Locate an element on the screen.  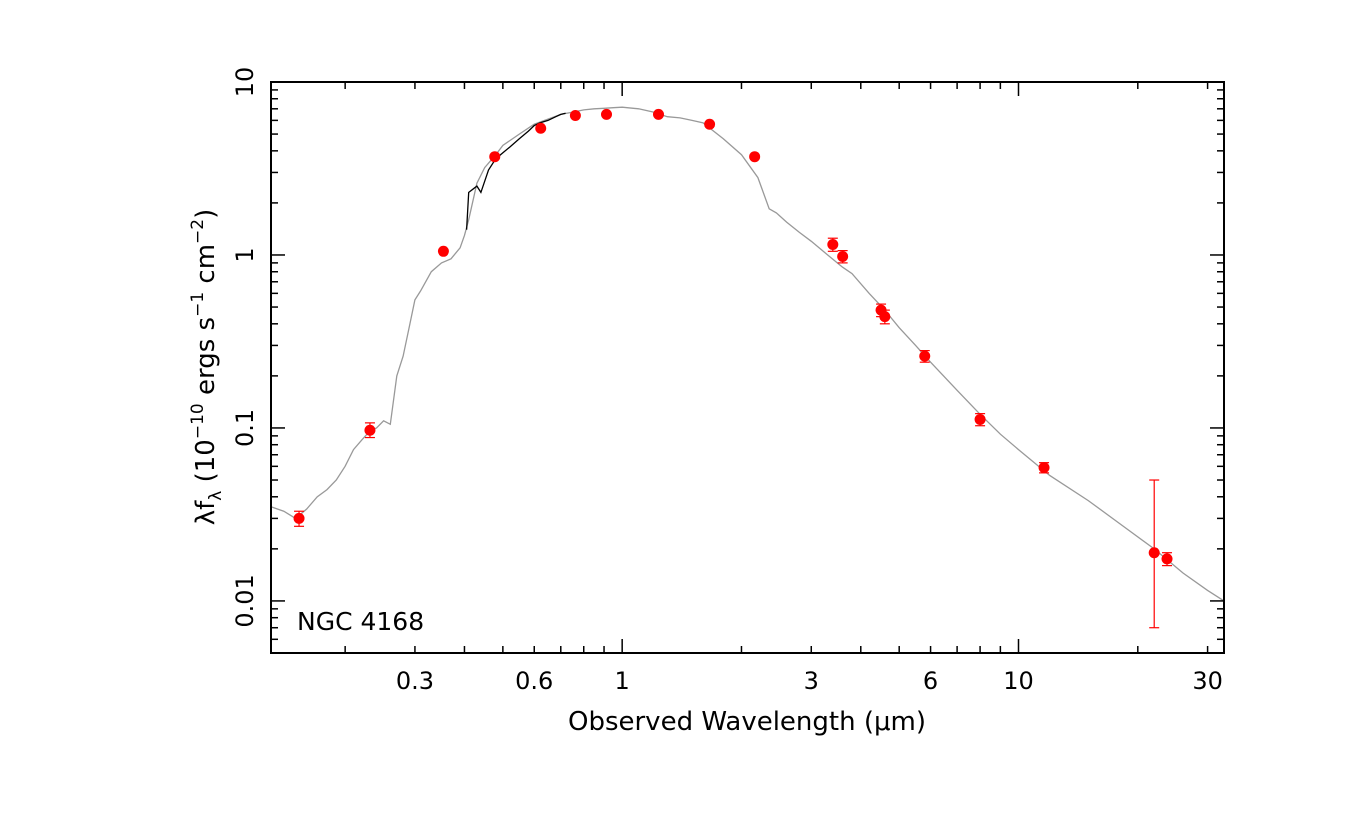
y-axis-label: λfλ (10−10 ergs s−1 cm−2) is located at coordinates (207, 367).